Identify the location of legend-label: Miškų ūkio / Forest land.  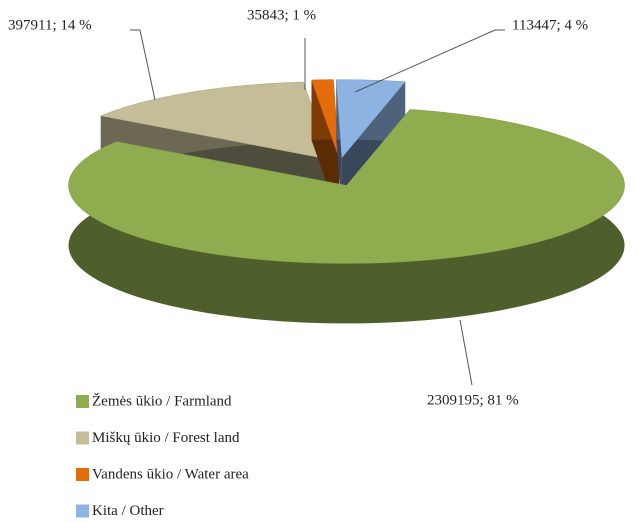
(166, 438).